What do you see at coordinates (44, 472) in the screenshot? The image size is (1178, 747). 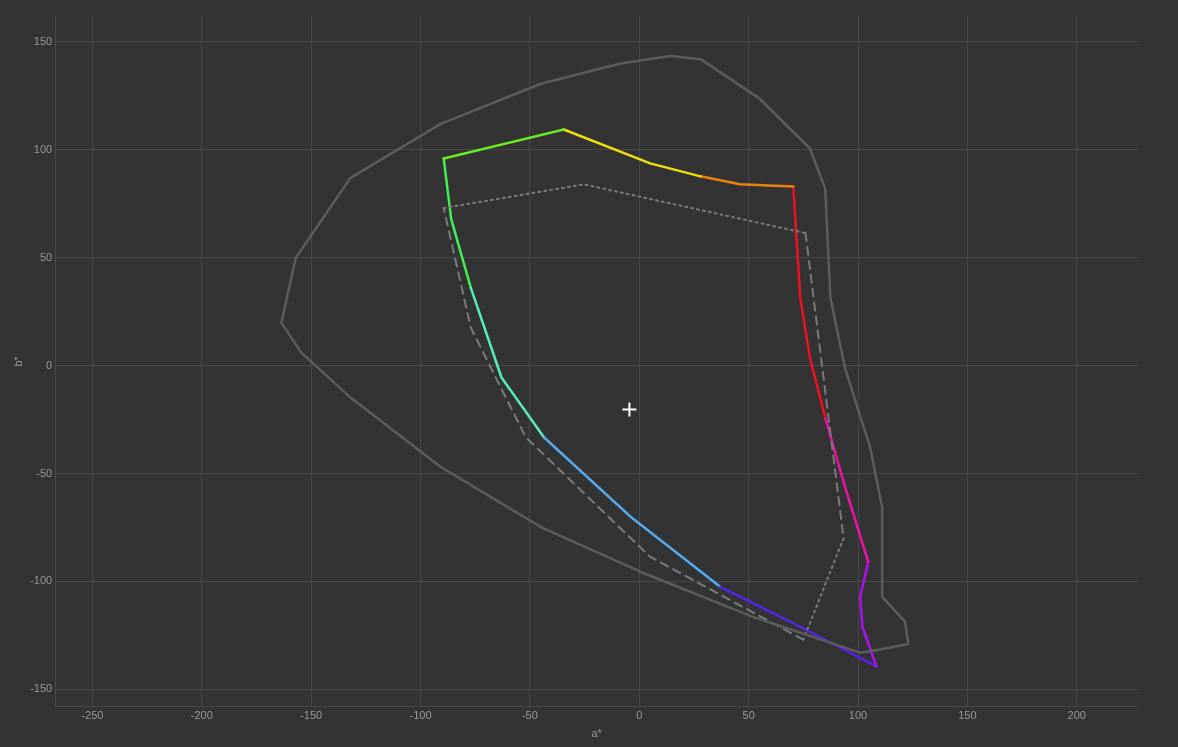 I see `y-tick-label: -50` at bounding box center [44, 472].